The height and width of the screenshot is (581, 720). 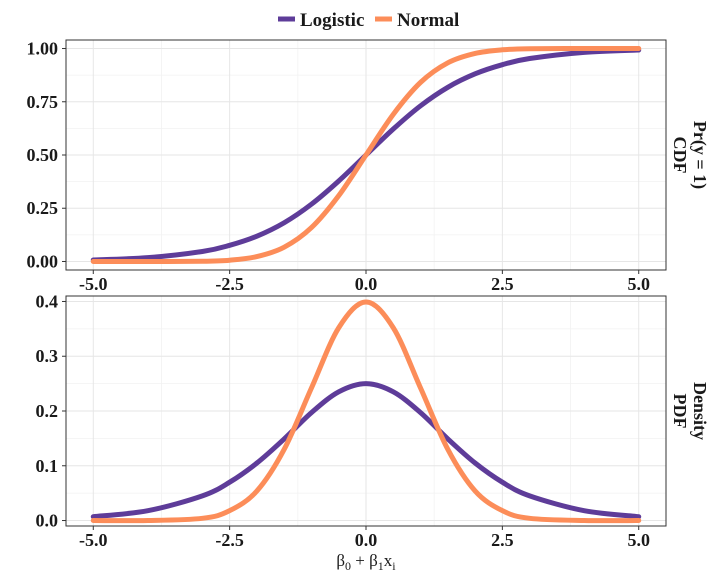 I want to click on strip-label-pdf-line2: Density, so click(x=700, y=411).